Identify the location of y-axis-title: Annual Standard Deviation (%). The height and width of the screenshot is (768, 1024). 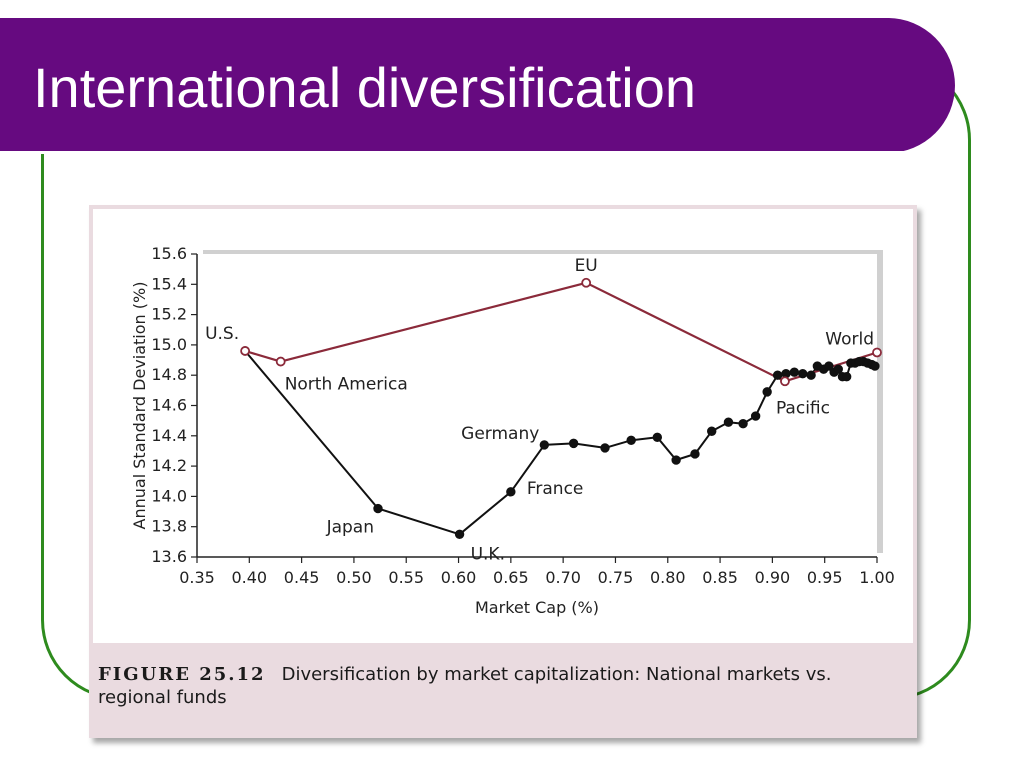
(139, 406).